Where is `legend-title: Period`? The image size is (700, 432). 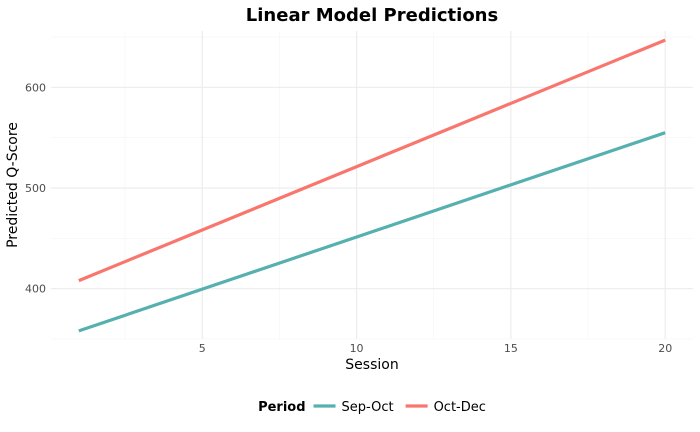
legend-title: Period is located at coordinates (281, 407).